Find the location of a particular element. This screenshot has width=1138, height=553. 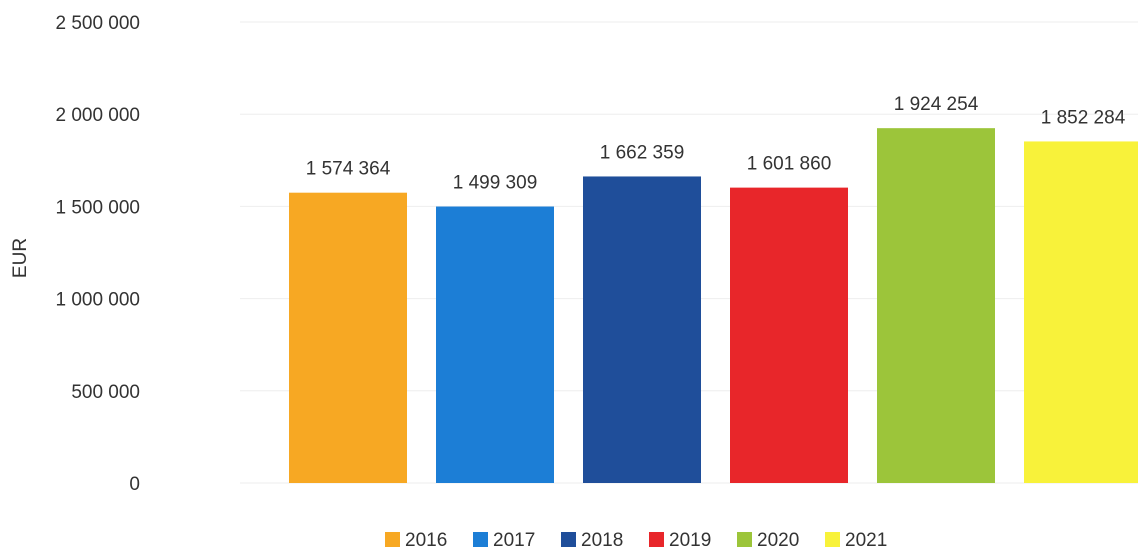

y-tick-label: 2 000 000 is located at coordinates (97, 115).